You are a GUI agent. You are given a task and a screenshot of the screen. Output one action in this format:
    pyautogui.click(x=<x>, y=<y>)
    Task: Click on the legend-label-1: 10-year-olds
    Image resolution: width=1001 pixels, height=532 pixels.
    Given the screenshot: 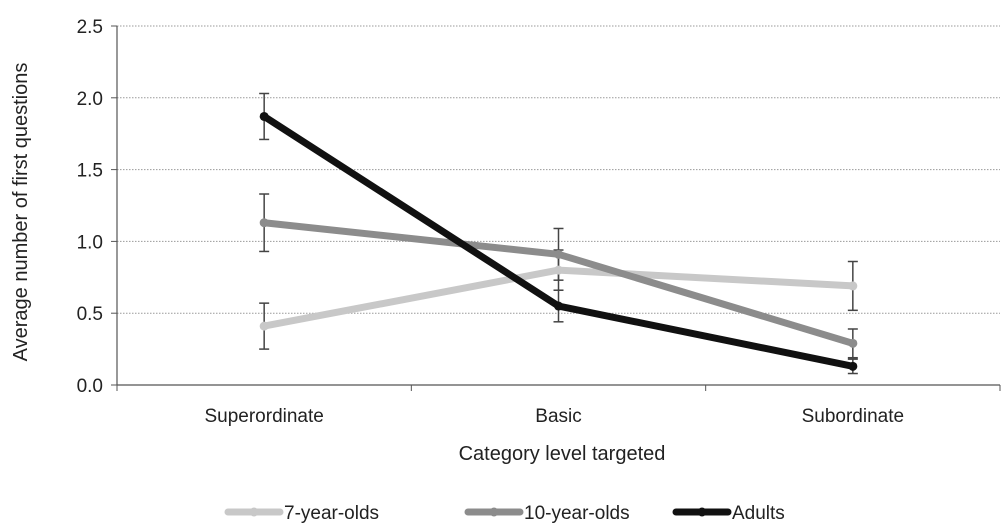 What is the action you would take?
    pyautogui.click(x=577, y=513)
    